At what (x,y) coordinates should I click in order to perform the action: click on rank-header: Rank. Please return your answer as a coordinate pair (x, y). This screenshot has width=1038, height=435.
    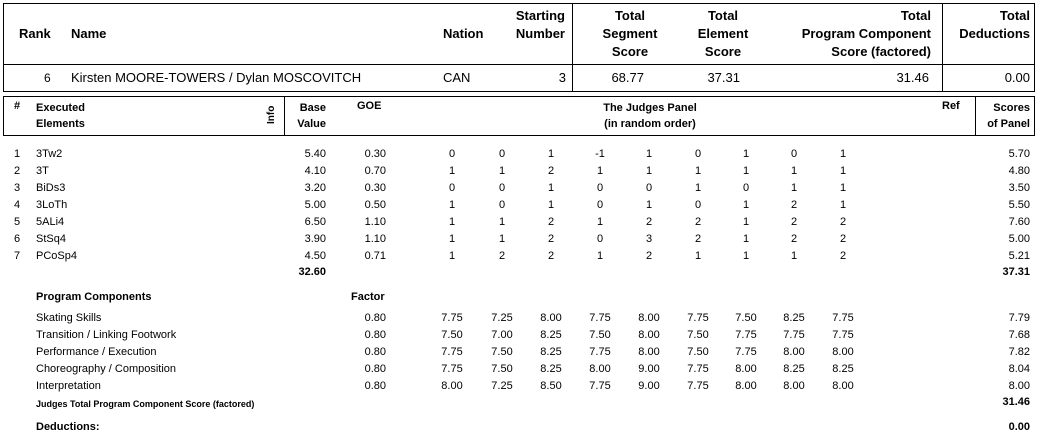
    Looking at the image, I should click on (35, 33).